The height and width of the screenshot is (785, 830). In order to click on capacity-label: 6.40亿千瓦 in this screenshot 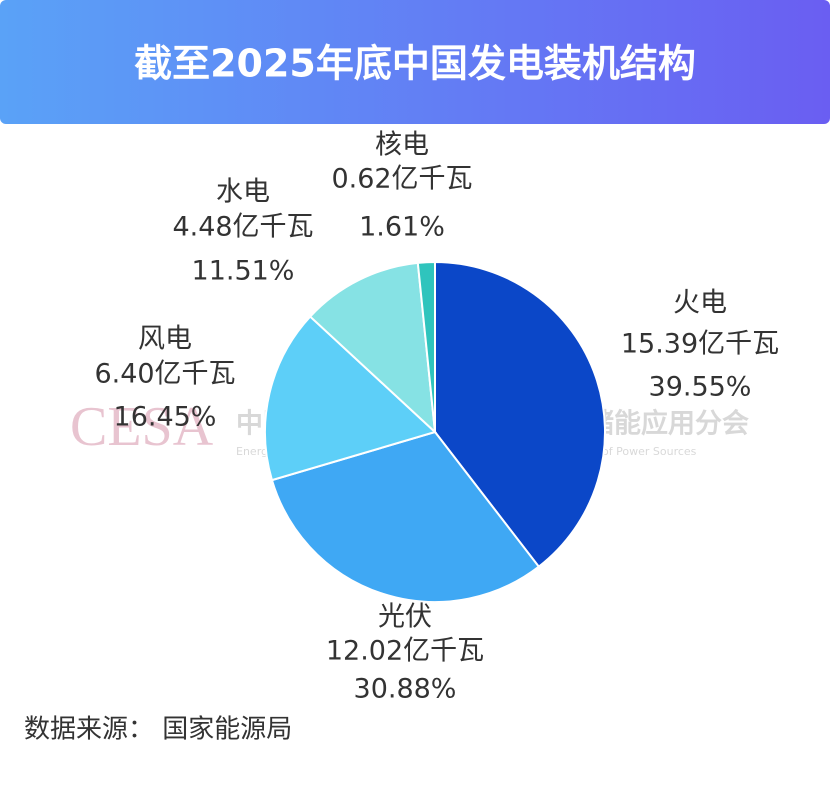, I will do `click(164, 374)`.